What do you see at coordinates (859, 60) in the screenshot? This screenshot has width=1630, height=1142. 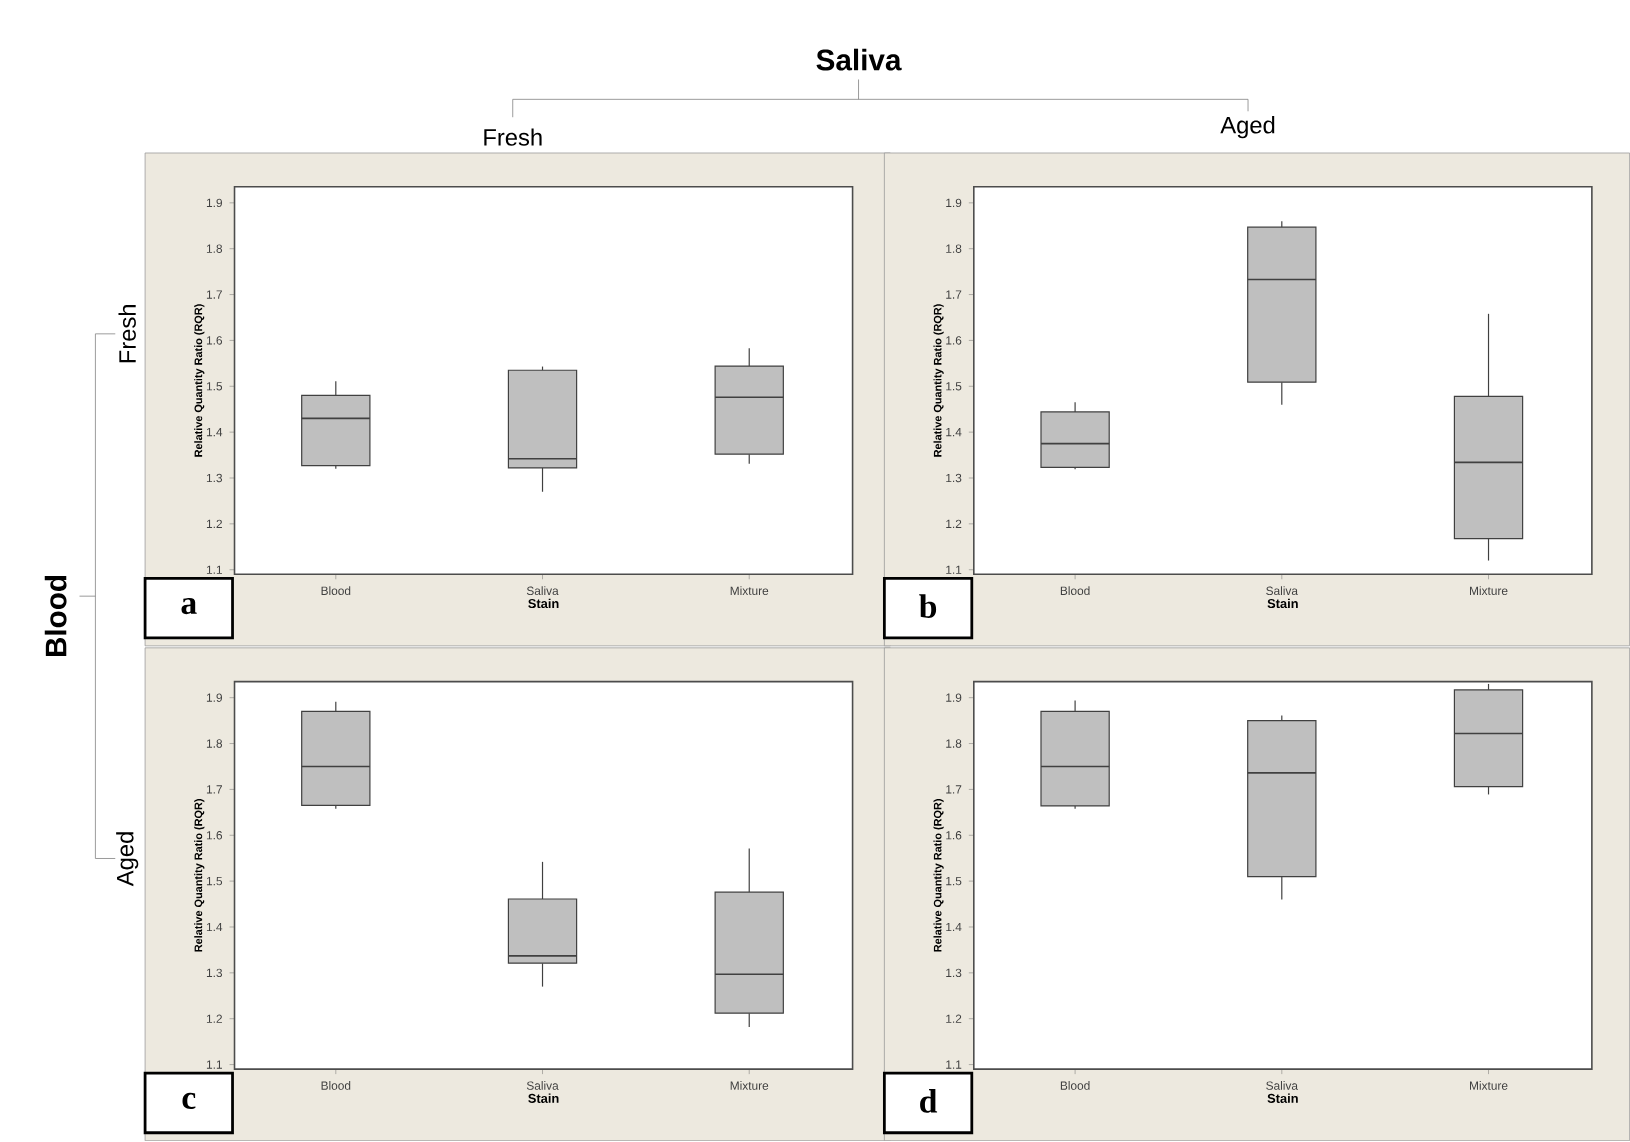 I see `text: Saliva` at bounding box center [859, 60].